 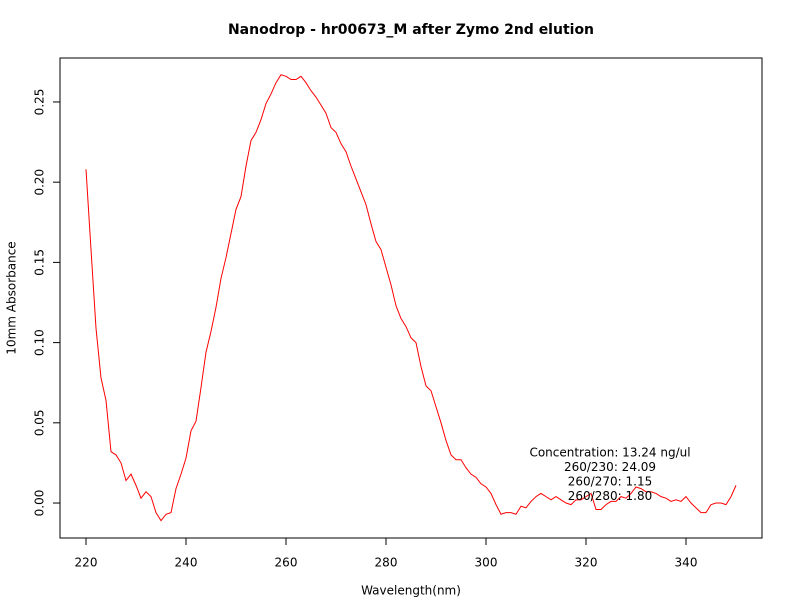 I want to click on annotation: 260/270: 1.15, so click(x=610, y=482).